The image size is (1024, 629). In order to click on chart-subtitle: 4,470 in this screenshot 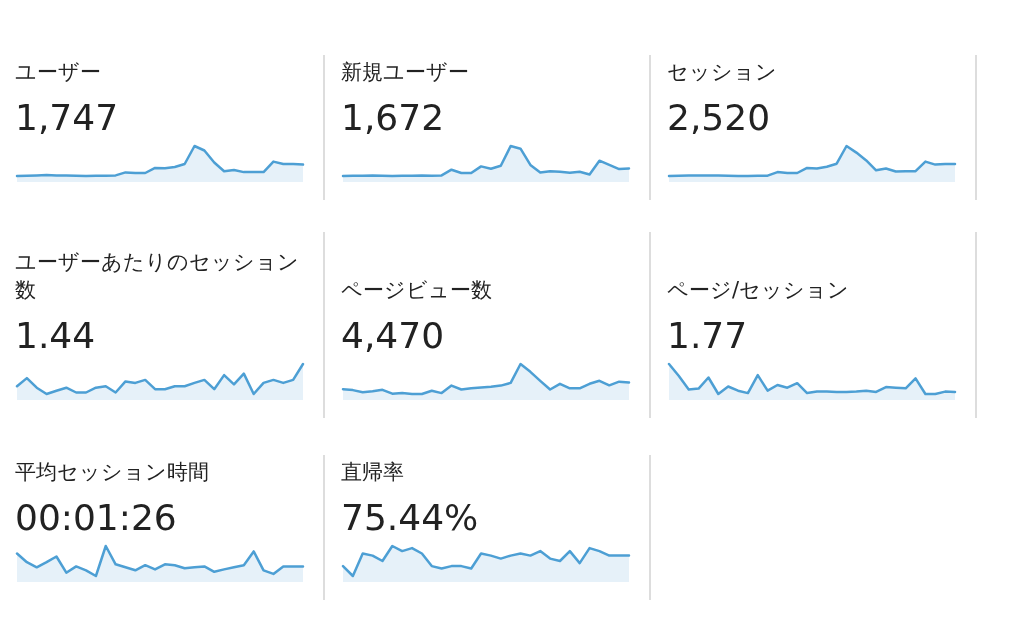, I will do `click(393, 335)`.